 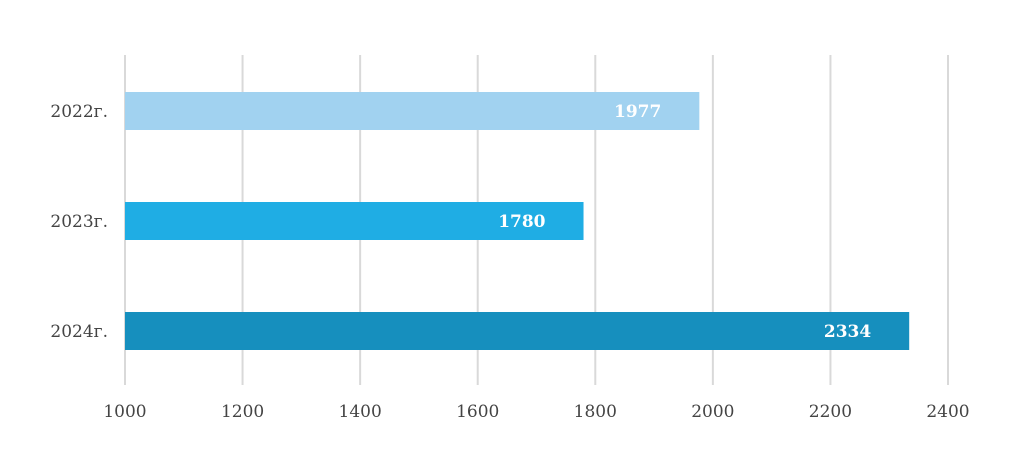 I want to click on x-tick-label-1200: 1200, so click(x=242, y=412).